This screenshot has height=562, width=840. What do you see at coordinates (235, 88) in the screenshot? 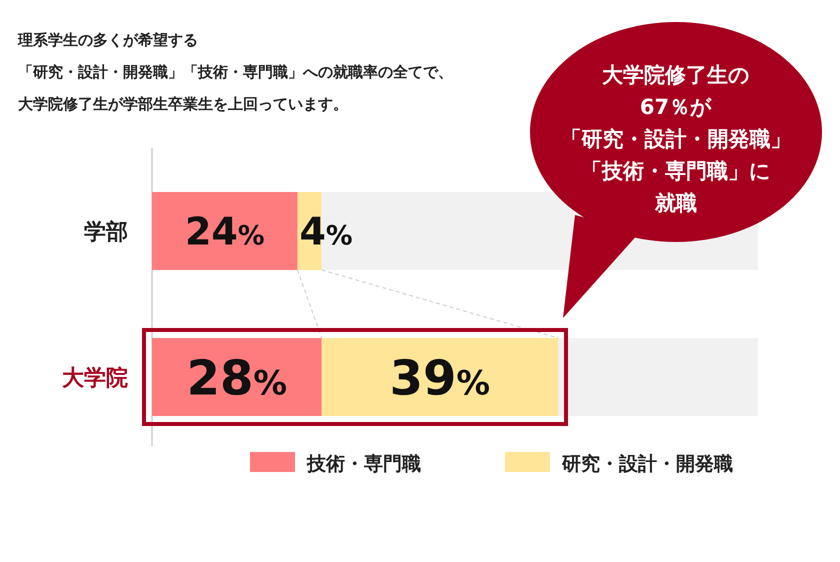
I see `chart-subtitle: 「研究・設計・開発職」「技術・専門職」への就職率の全てで、大学院修了生が学部生卒業生を上回っています。` at bounding box center [235, 88].